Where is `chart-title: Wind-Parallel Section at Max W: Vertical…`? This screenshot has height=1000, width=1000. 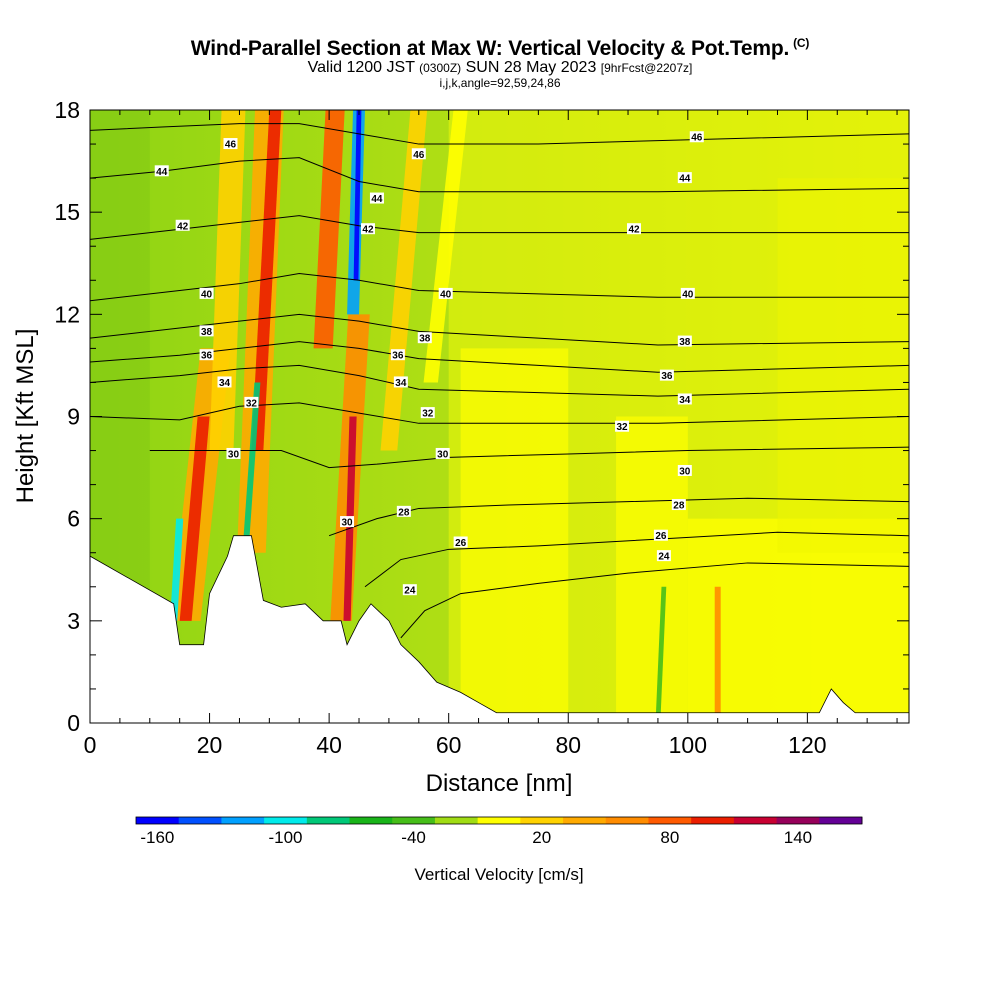
chart-title: Wind-Parallel Section at Max W: Vertical… is located at coordinates (500, 48).